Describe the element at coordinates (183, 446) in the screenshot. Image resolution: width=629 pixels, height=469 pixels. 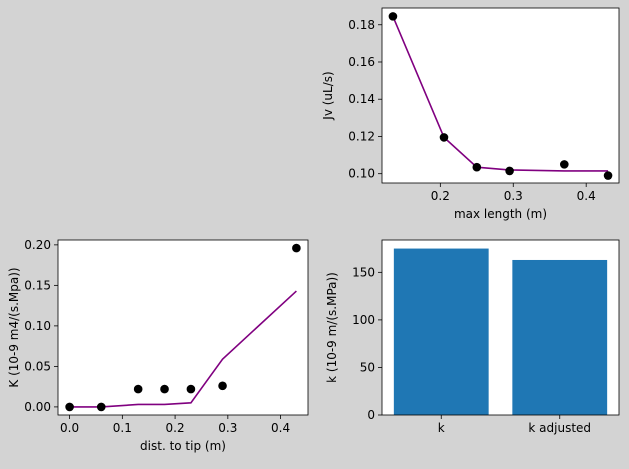
I see `x-axis-label: dist. to tip (m)` at that location.